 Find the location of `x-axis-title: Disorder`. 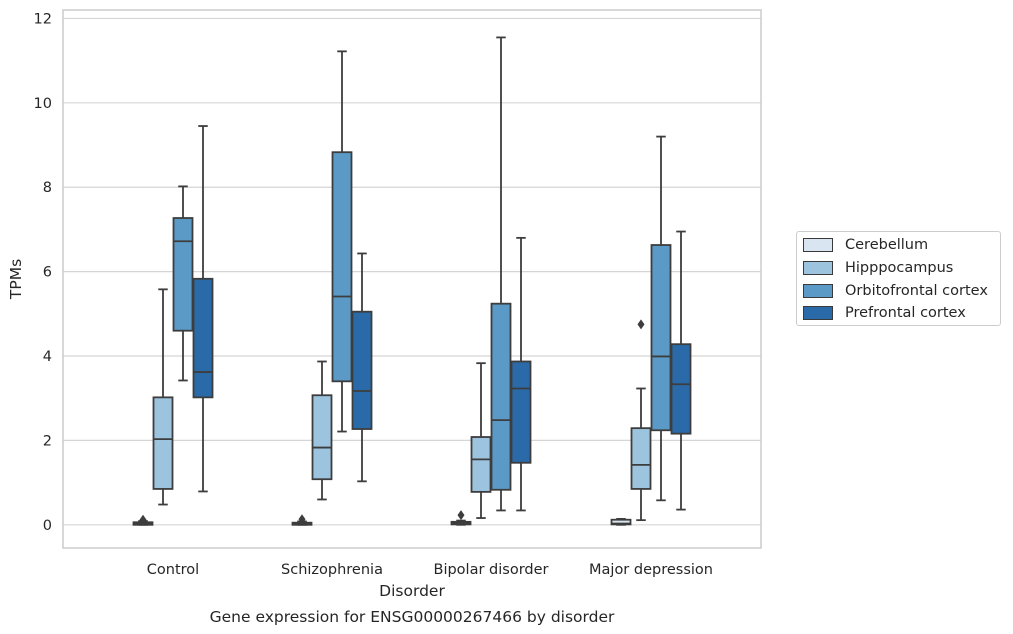

x-axis-title: Disorder is located at coordinates (412, 591).